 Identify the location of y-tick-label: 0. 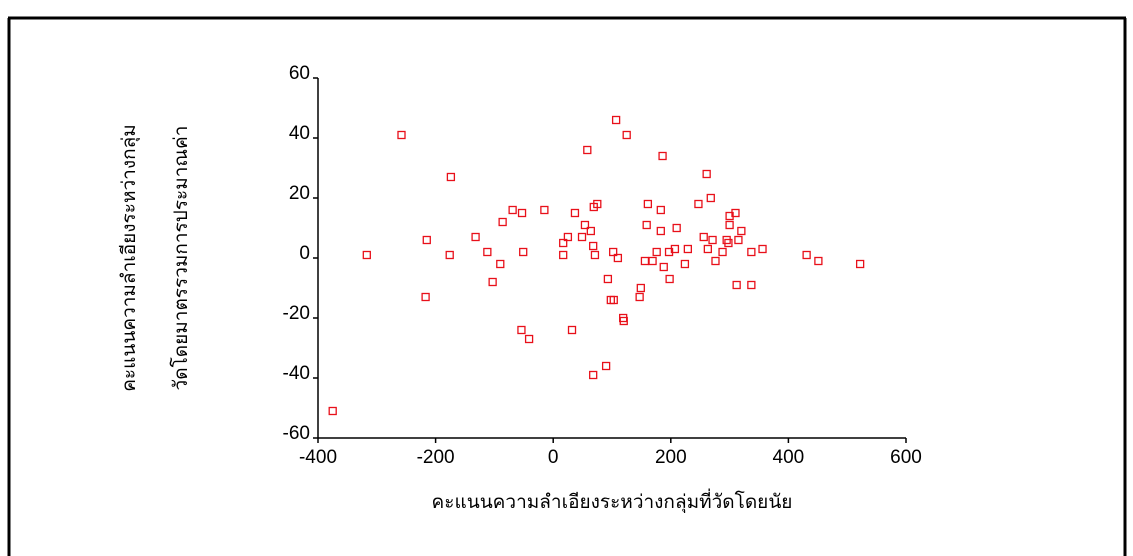
(304, 253).